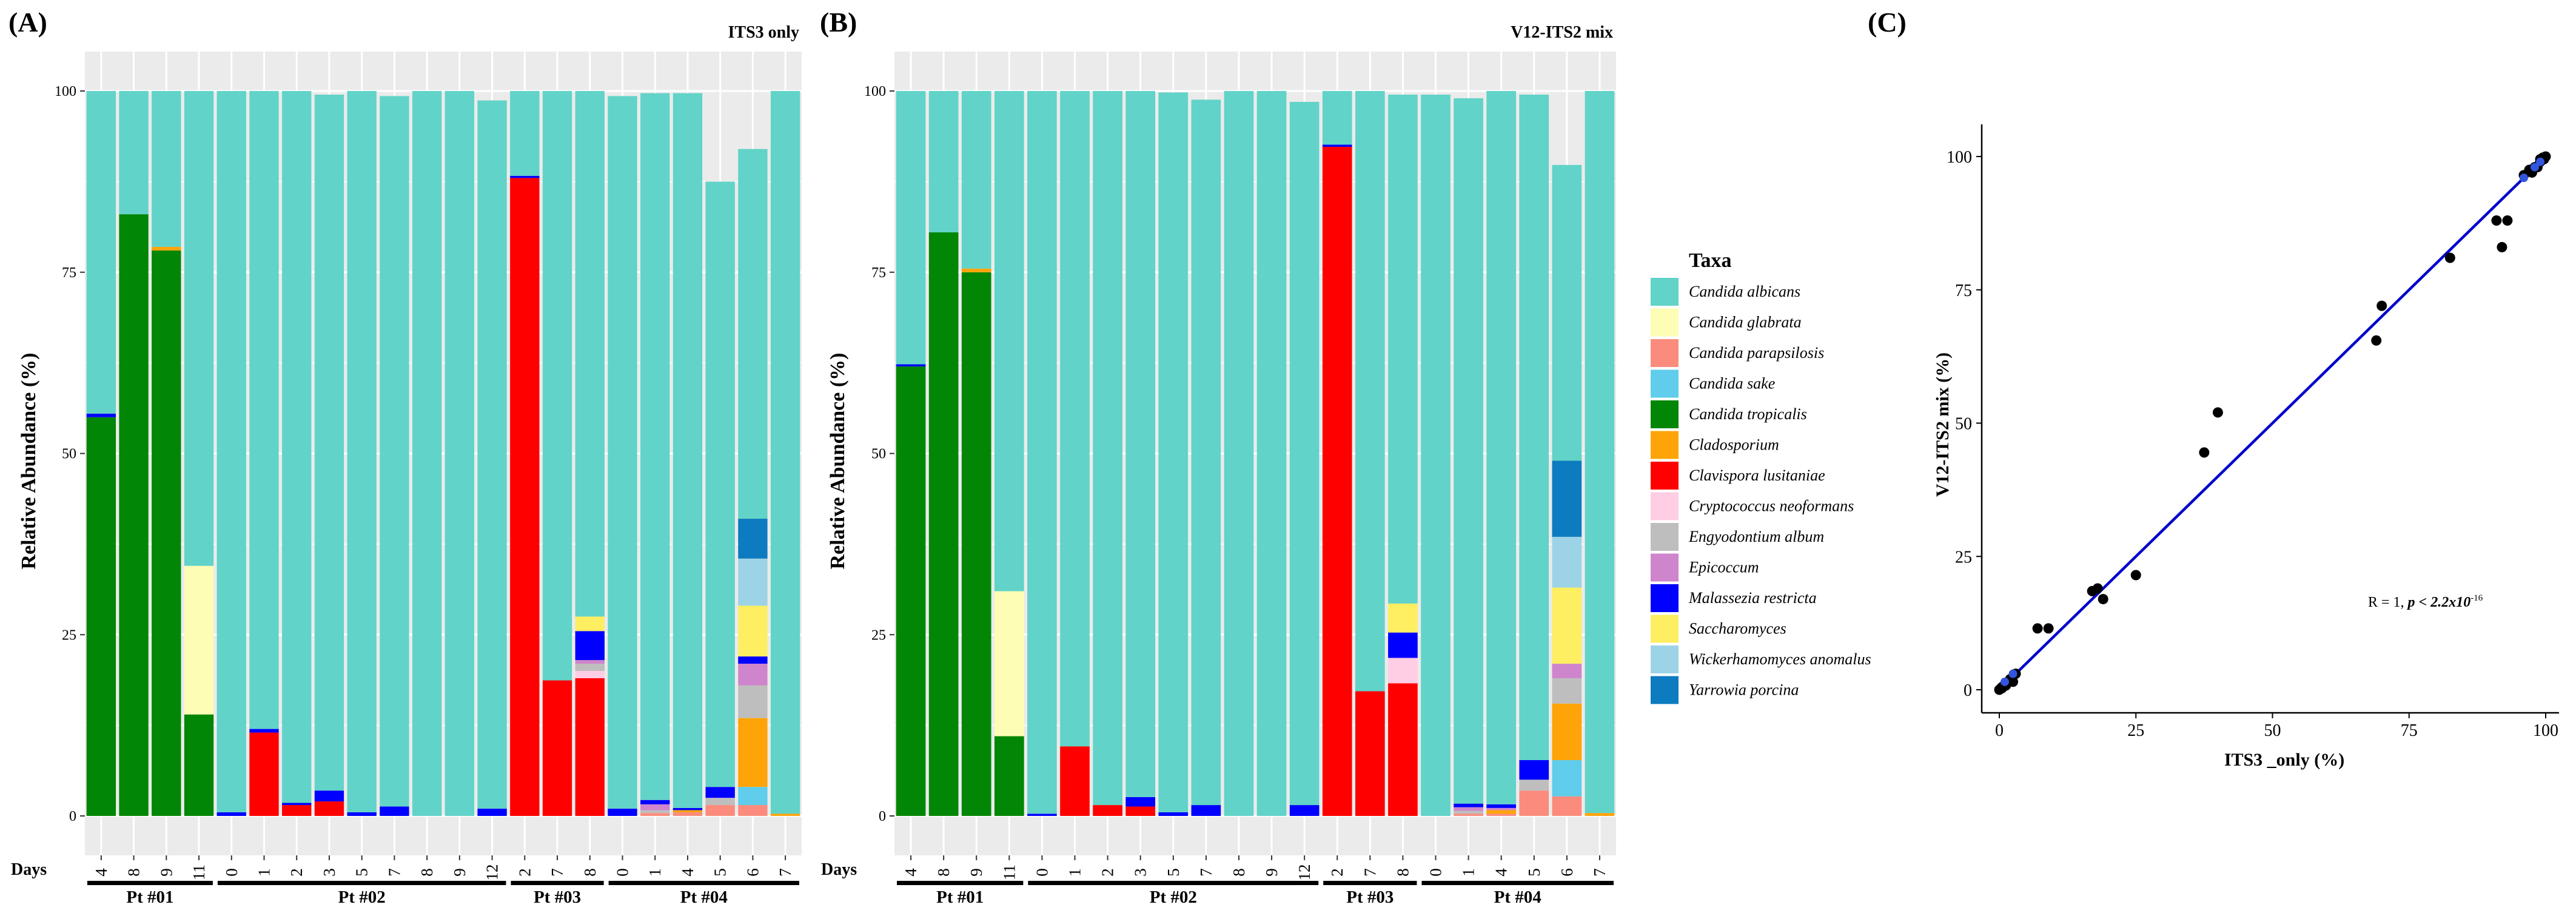  I want to click on y-tick-label: 25, so click(878, 635).